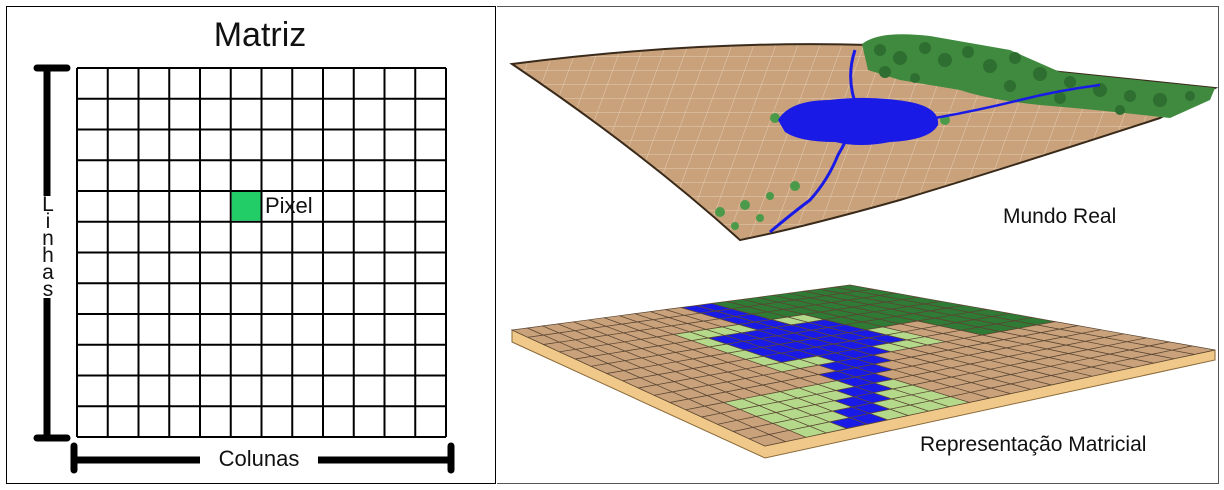  What do you see at coordinates (1194, 350) in the screenshot?
I see `raster-cell` at bounding box center [1194, 350].